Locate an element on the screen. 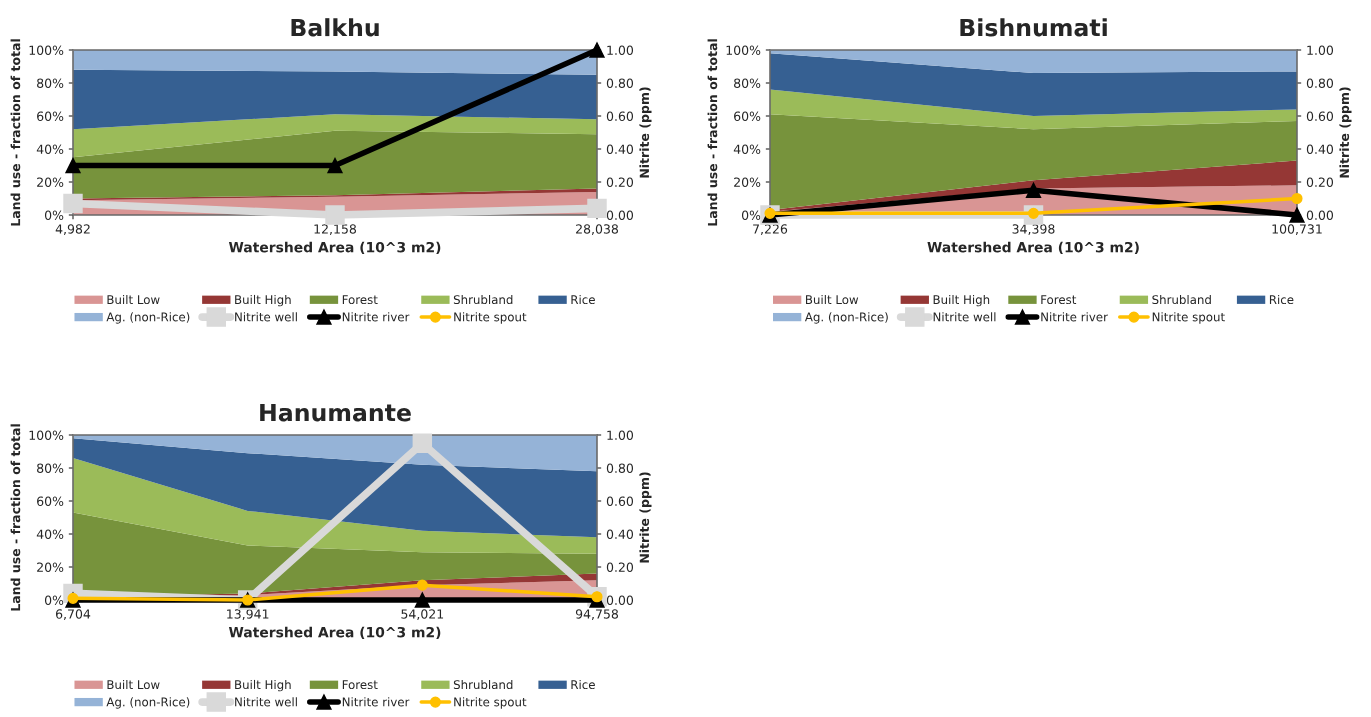 Image resolution: width=1371 pixels, height=717 pixels. x-tick-label: 54,021 is located at coordinates (422, 614).